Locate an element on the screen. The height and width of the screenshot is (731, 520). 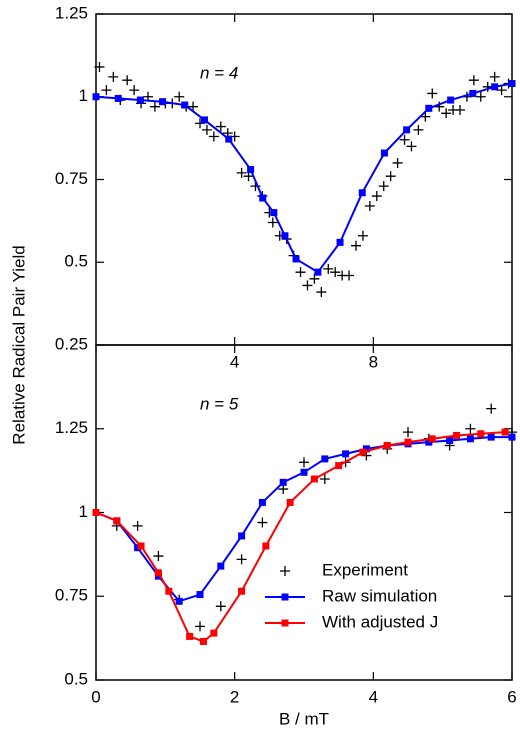
legend-label: With adjusted J is located at coordinates (380, 621).